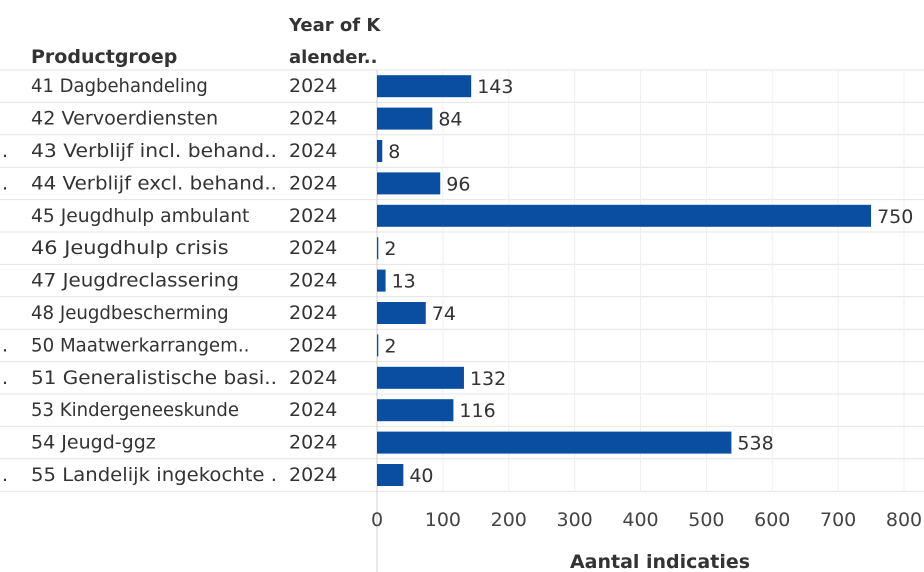  What do you see at coordinates (574, 520) in the screenshot?
I see `x-tick-label: 300` at bounding box center [574, 520].